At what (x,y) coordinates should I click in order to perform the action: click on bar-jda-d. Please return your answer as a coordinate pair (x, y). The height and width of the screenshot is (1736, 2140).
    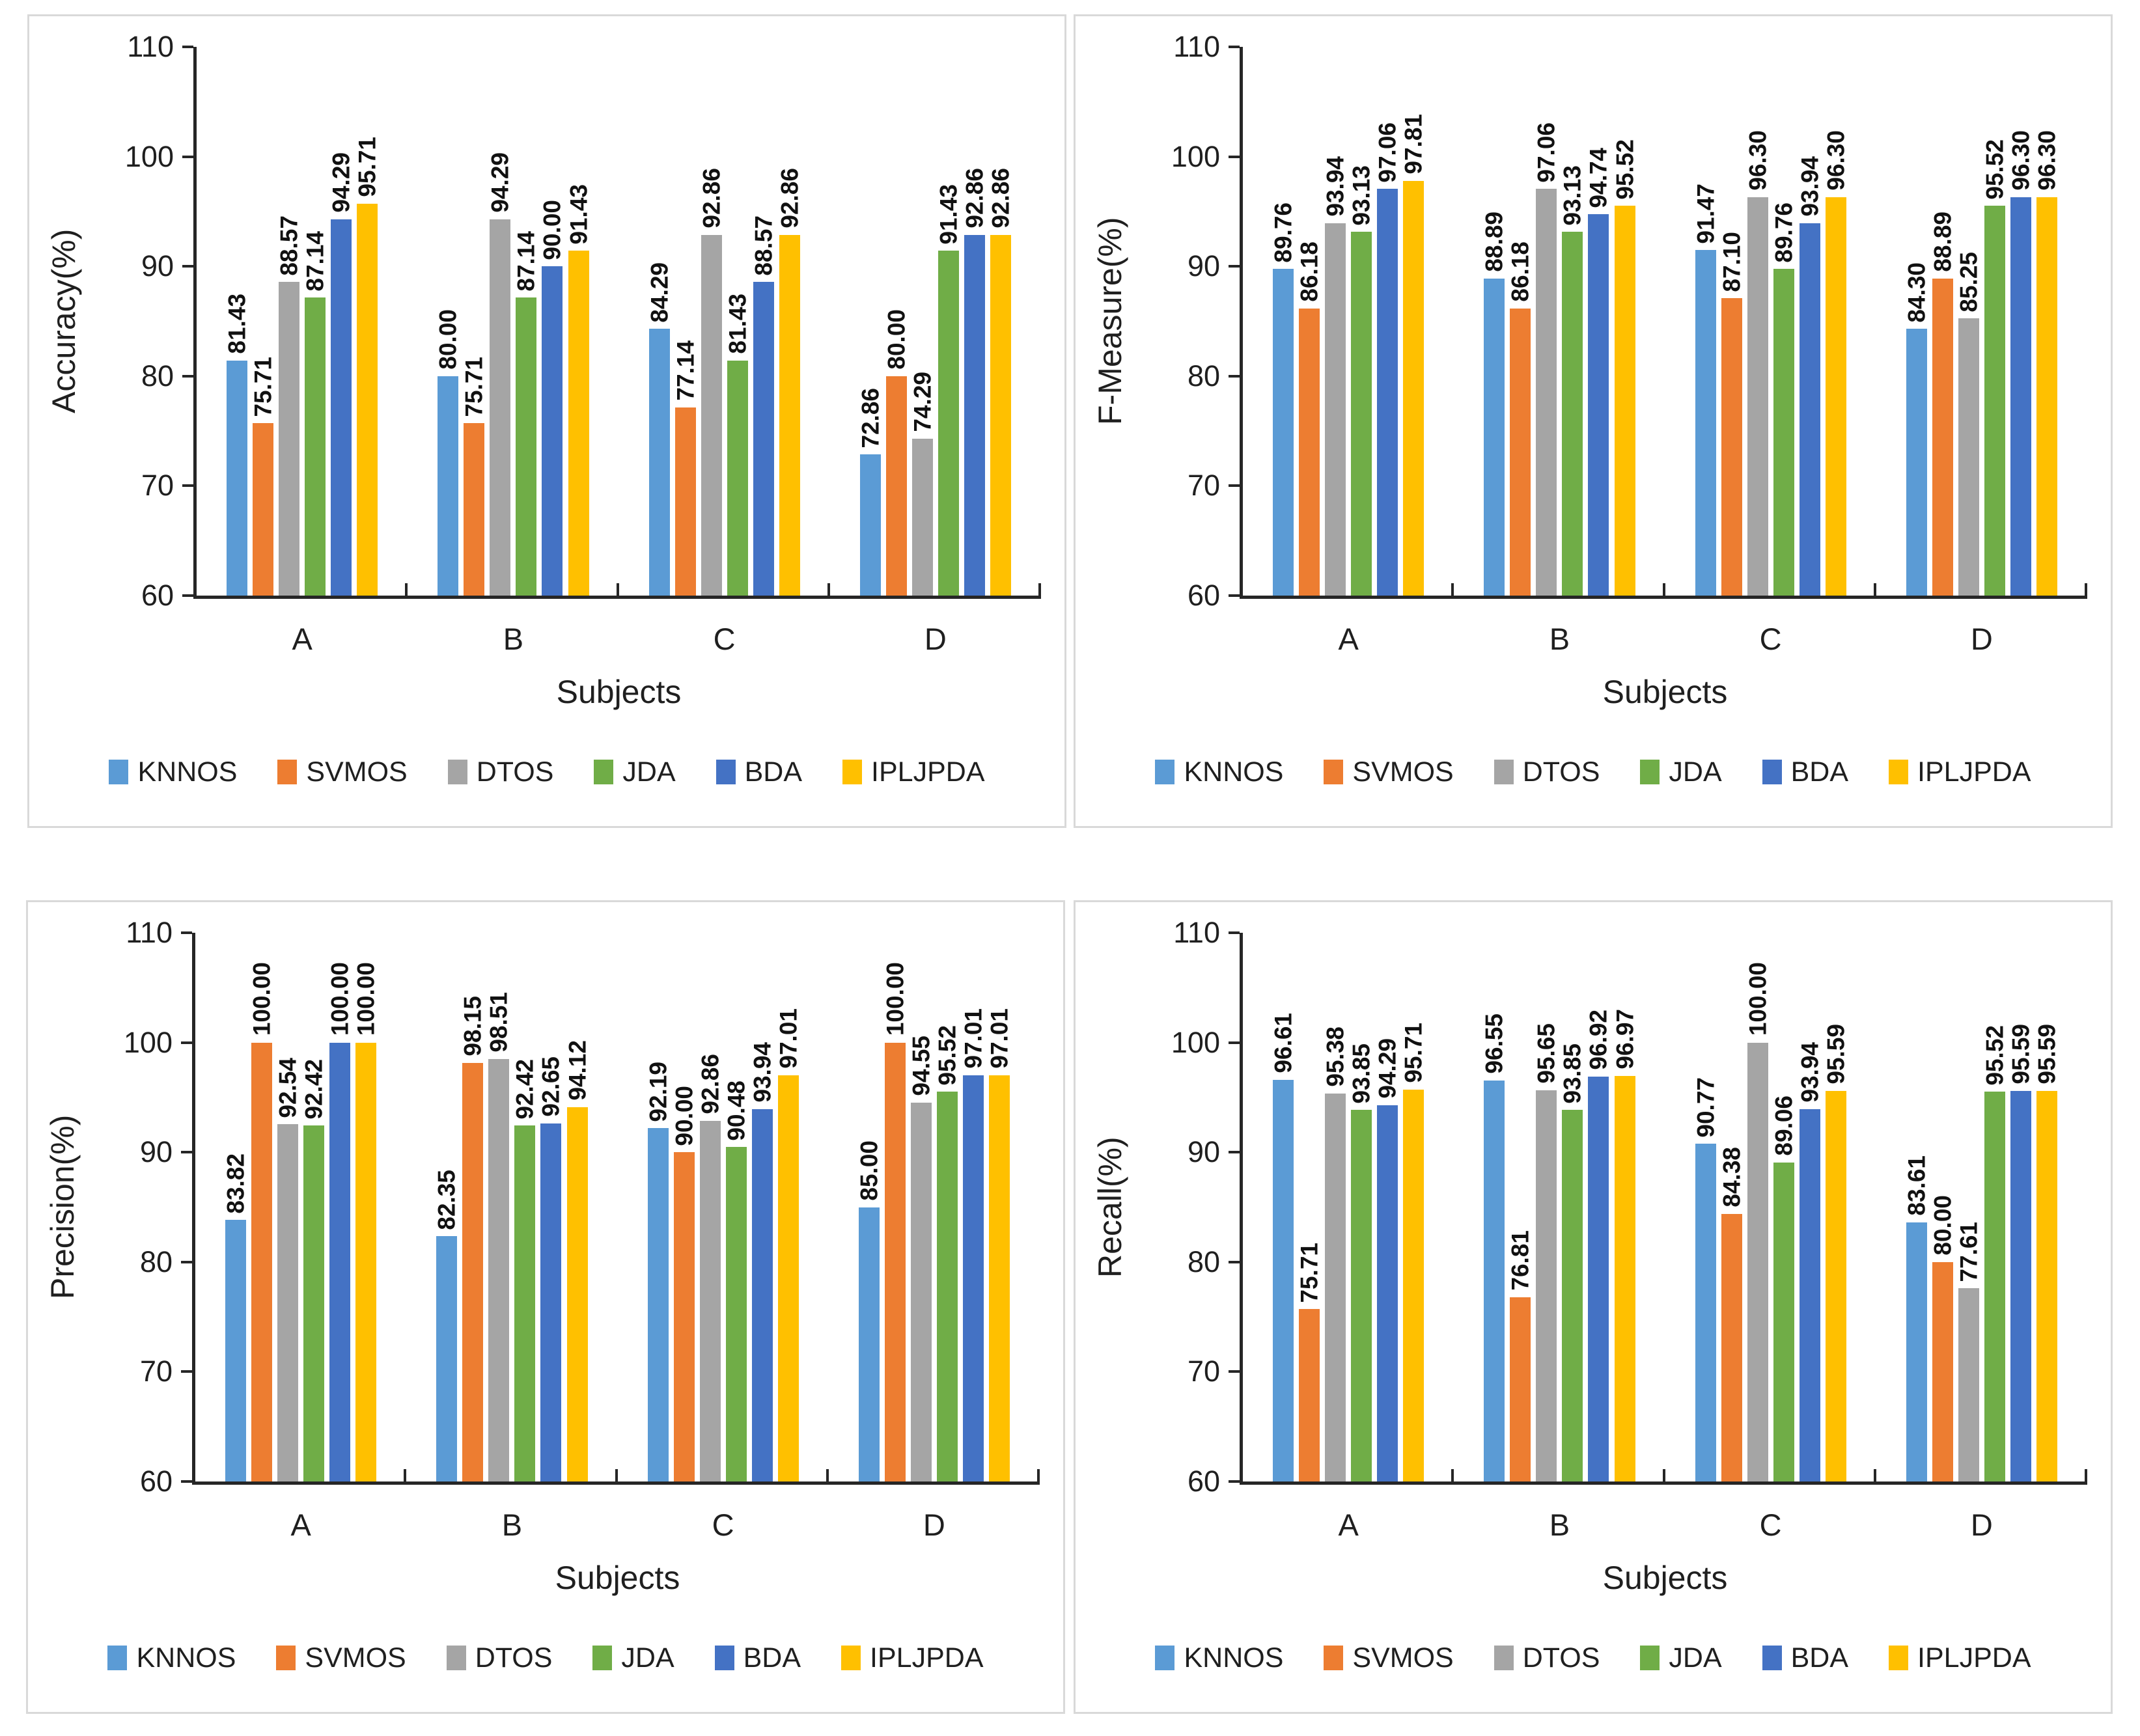
    Looking at the image, I should click on (949, 424).